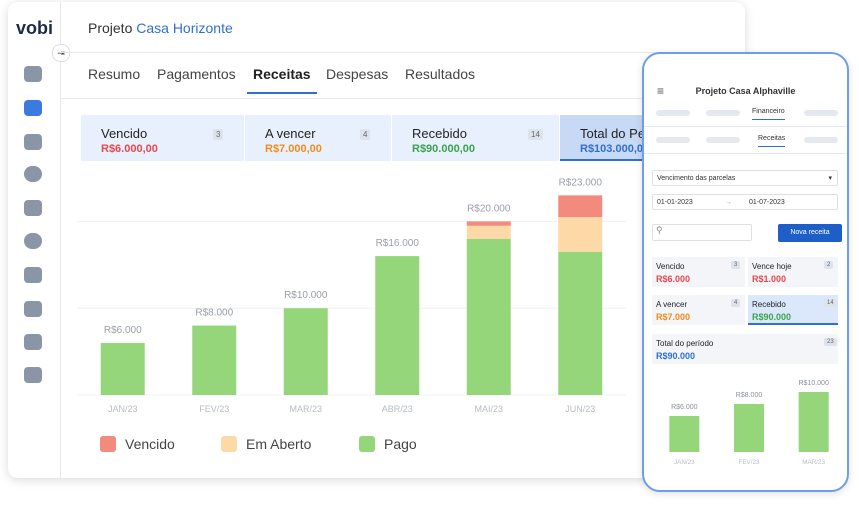  I want to click on card-value: R$7.000,00, so click(293, 149).